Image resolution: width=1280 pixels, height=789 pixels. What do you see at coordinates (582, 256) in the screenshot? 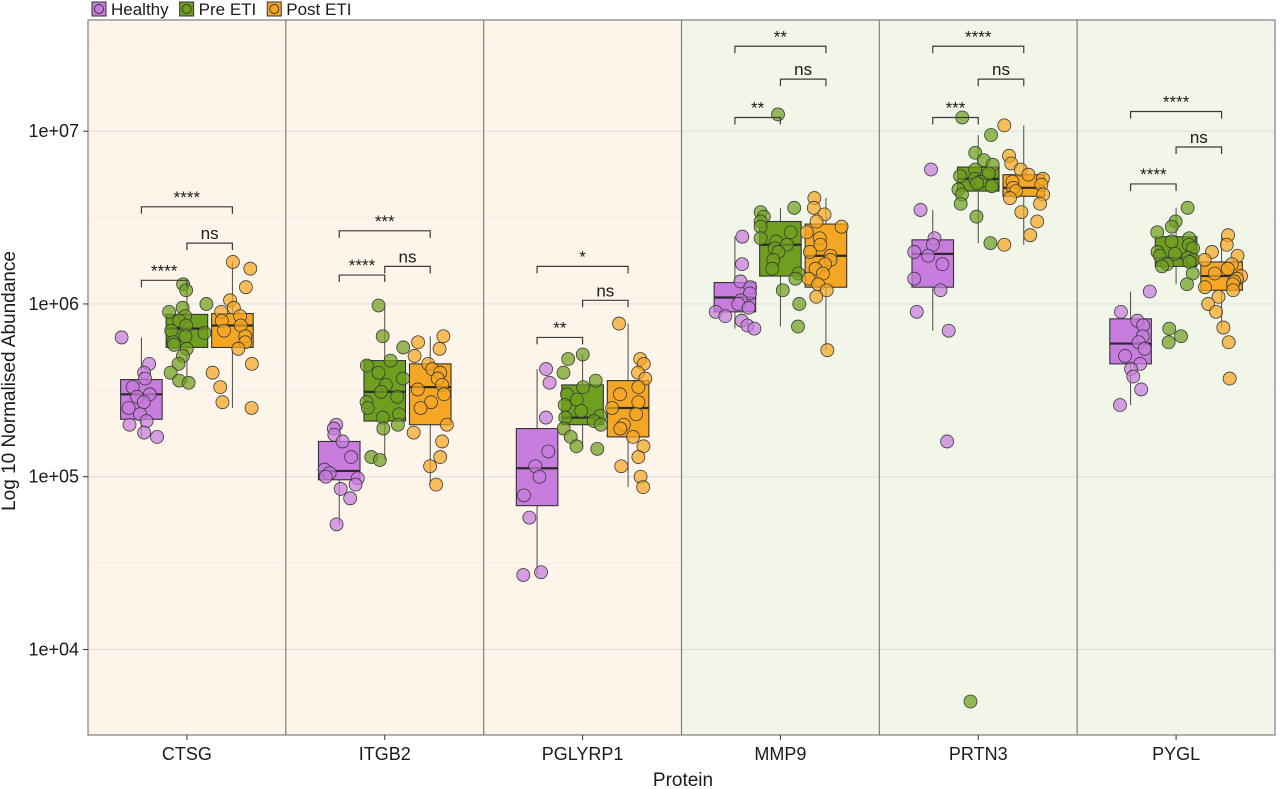
I see `significance-label: *` at bounding box center [582, 256].